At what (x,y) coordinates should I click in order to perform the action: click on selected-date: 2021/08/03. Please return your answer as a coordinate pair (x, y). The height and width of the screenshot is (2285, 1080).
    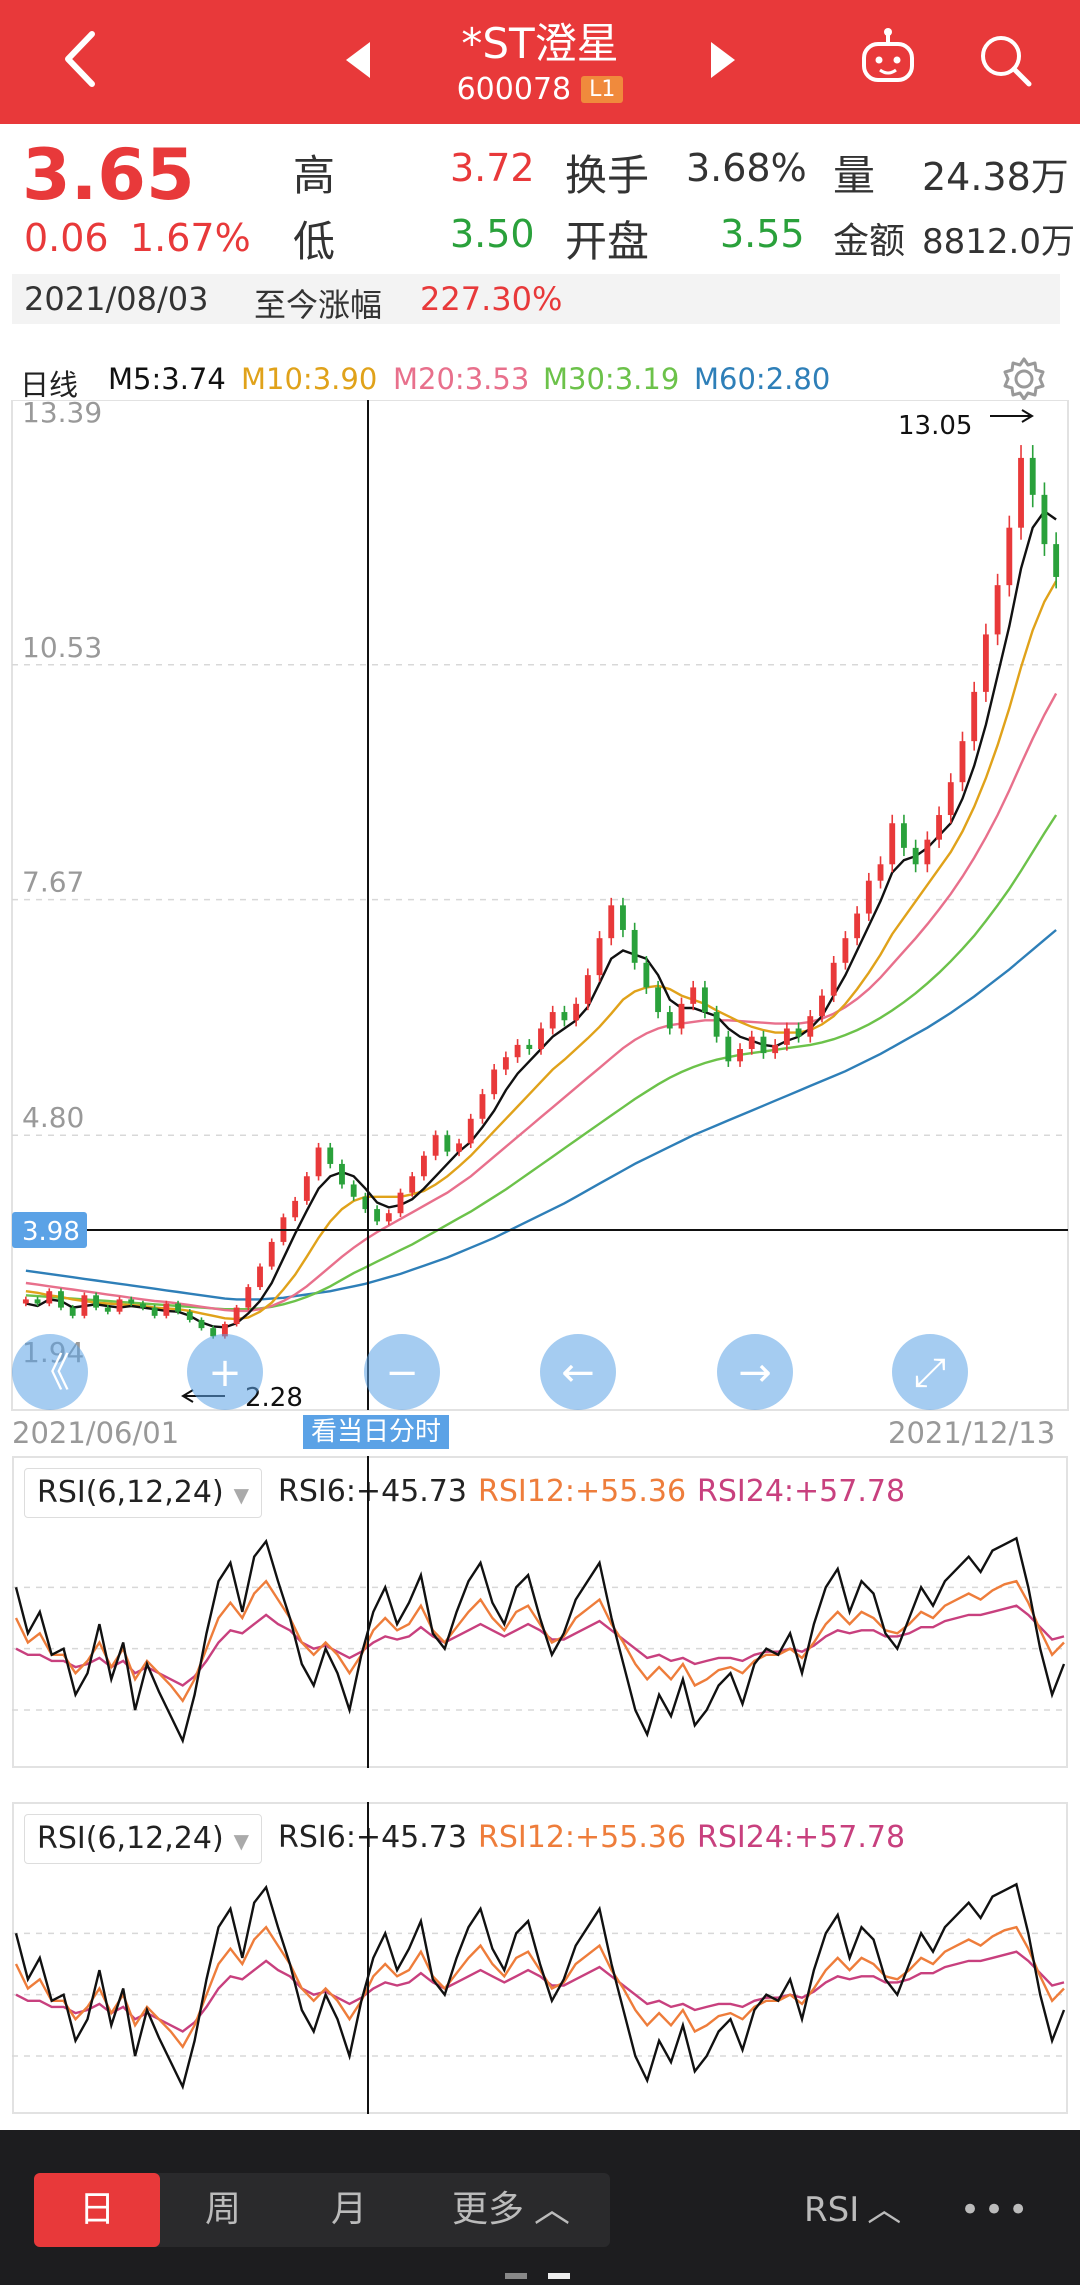
    Looking at the image, I should click on (116, 299).